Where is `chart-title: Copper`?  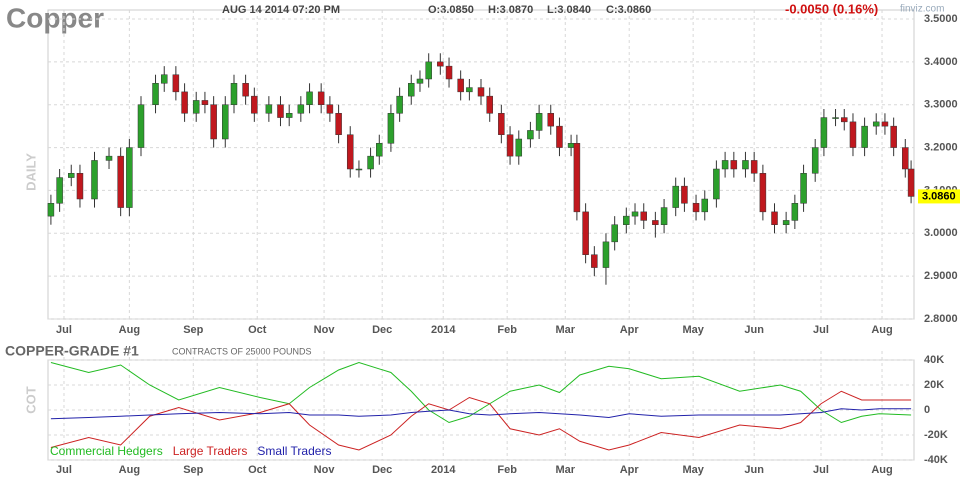 chart-title: Copper is located at coordinates (55, 17).